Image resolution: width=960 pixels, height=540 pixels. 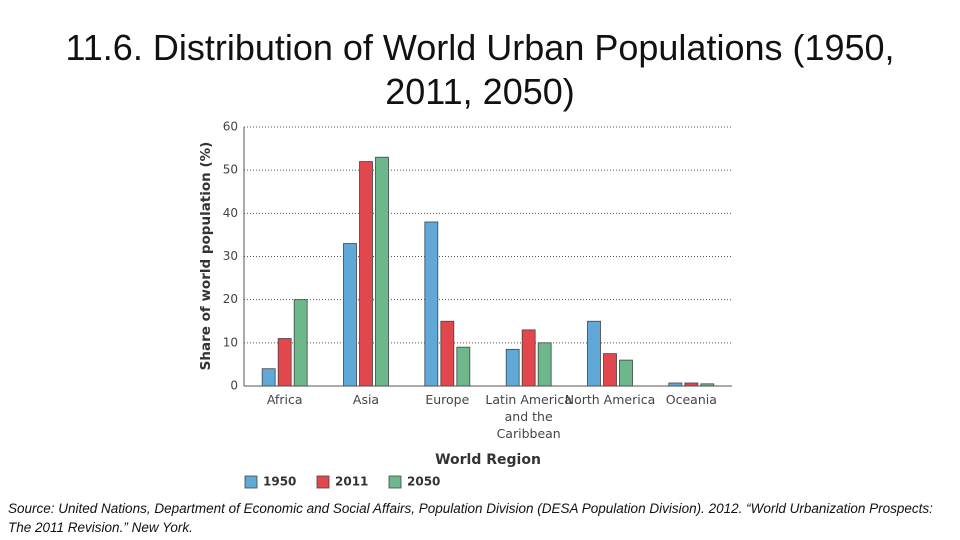 I want to click on y-tick-label: 50, so click(x=230, y=170).